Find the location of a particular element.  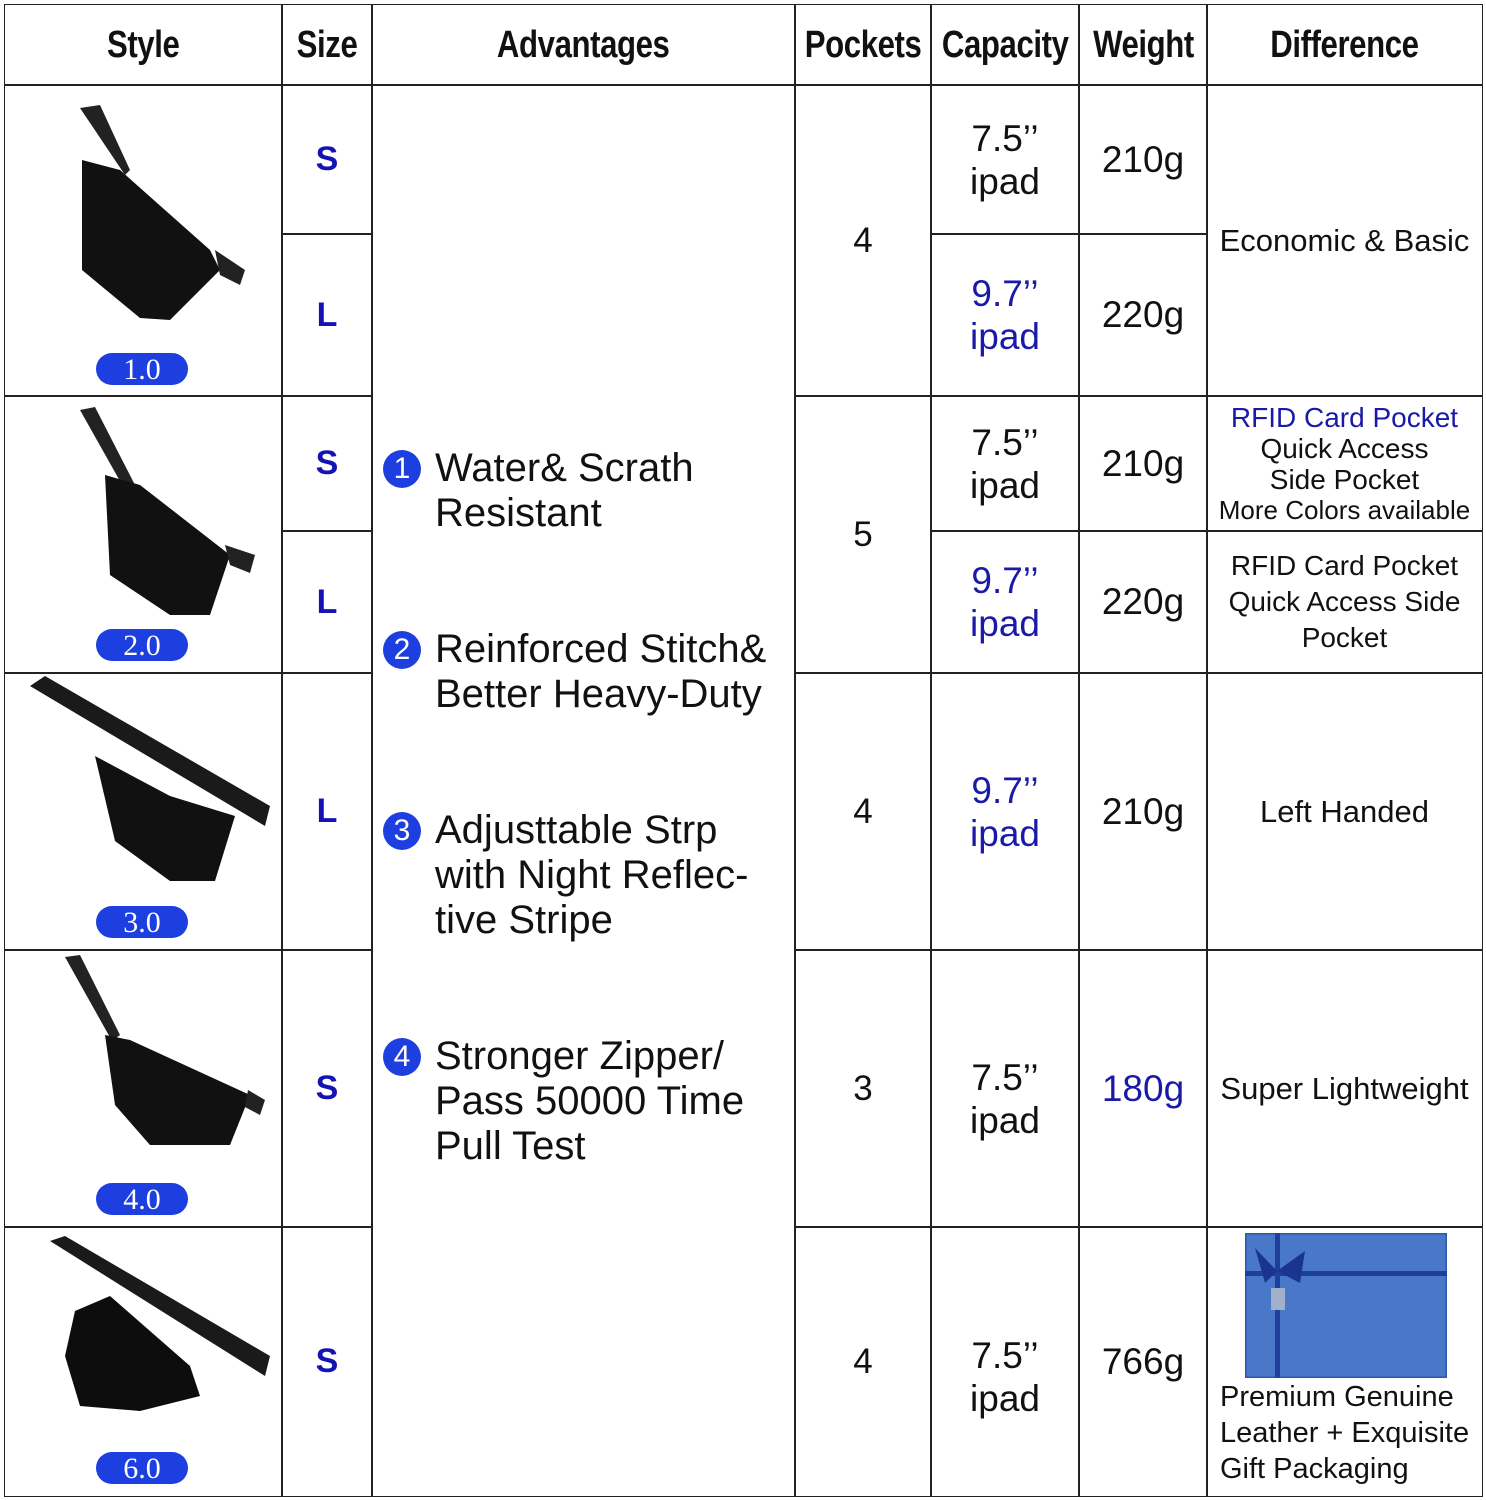

header-style: Style is located at coordinates (143, 45).